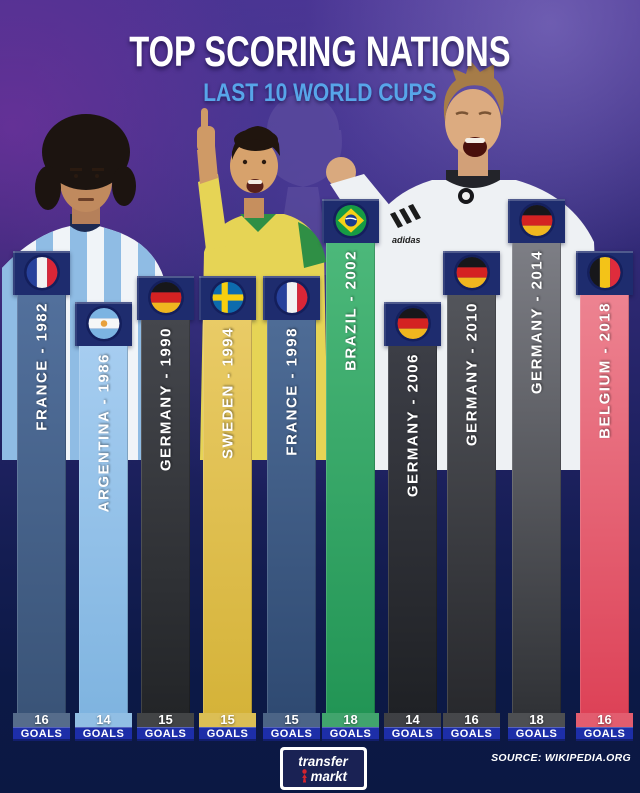  I want to click on bar-label: SWEDEN - 1994, so click(227, 393).